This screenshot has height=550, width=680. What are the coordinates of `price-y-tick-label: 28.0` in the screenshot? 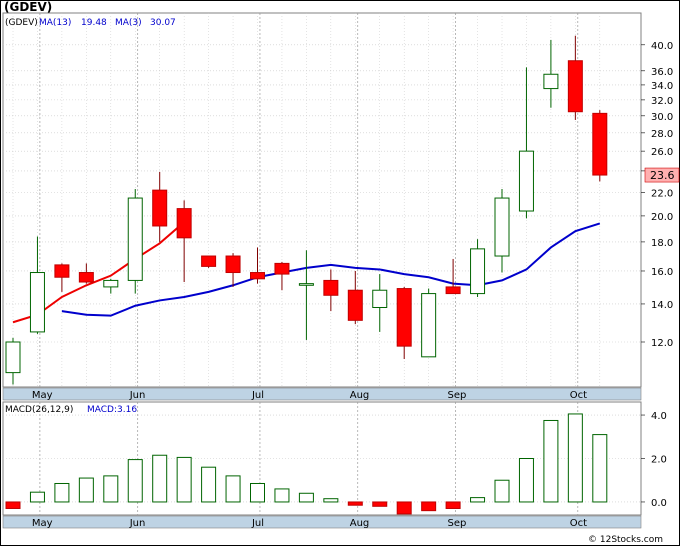 It's located at (662, 134).